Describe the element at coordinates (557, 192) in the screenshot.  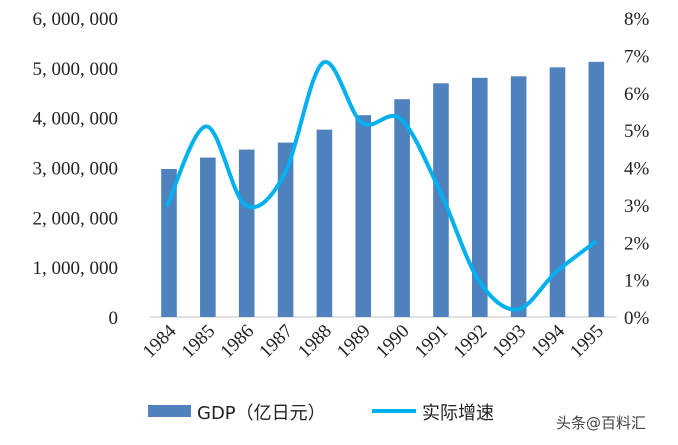
I see `bar-1994` at that location.